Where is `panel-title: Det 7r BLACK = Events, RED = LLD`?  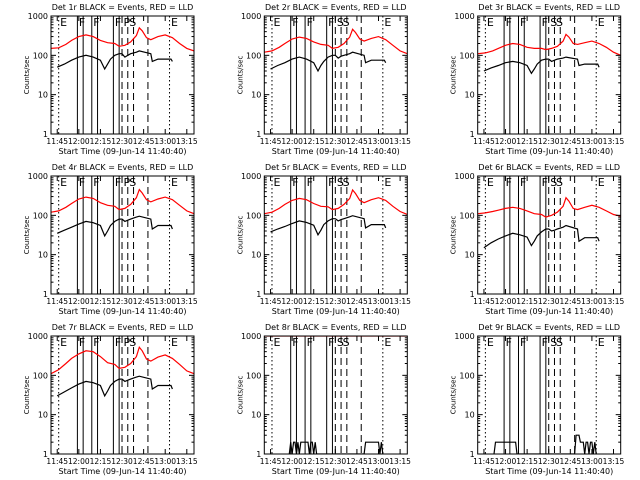
panel-title: Det 7r BLACK = Events, RED = LLD is located at coordinates (123, 327).